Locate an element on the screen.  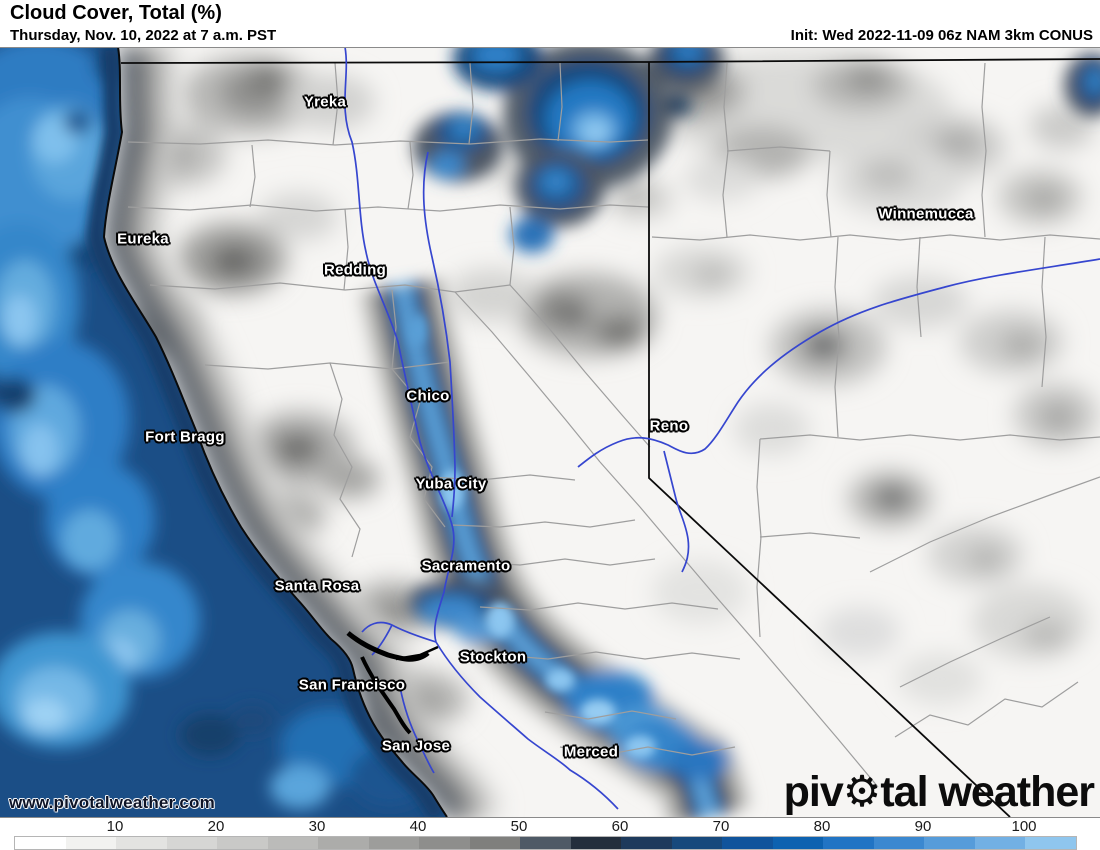
colorbar-tick-40: 40 is located at coordinates (418, 826).